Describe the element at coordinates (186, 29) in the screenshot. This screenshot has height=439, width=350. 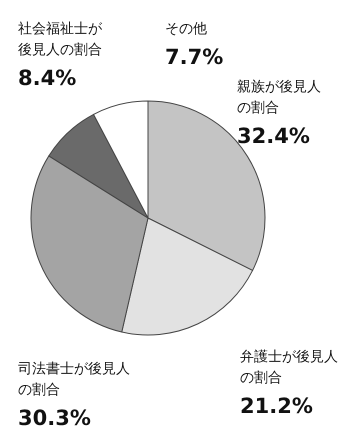
I see `slice-label: その他` at that location.